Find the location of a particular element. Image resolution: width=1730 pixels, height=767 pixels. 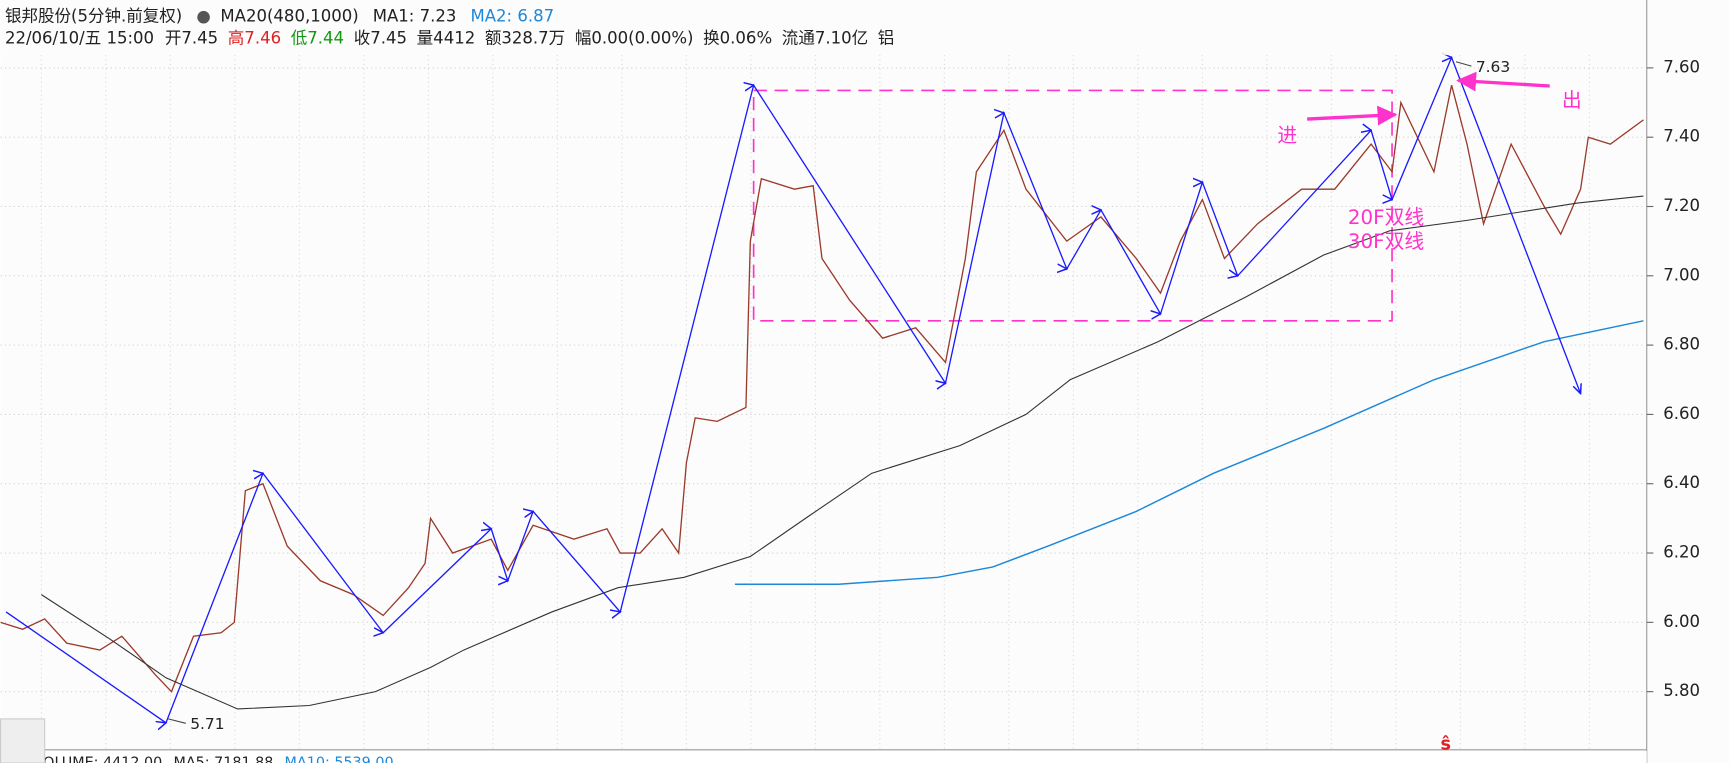

close: 收7.45 is located at coordinates (380, 37).